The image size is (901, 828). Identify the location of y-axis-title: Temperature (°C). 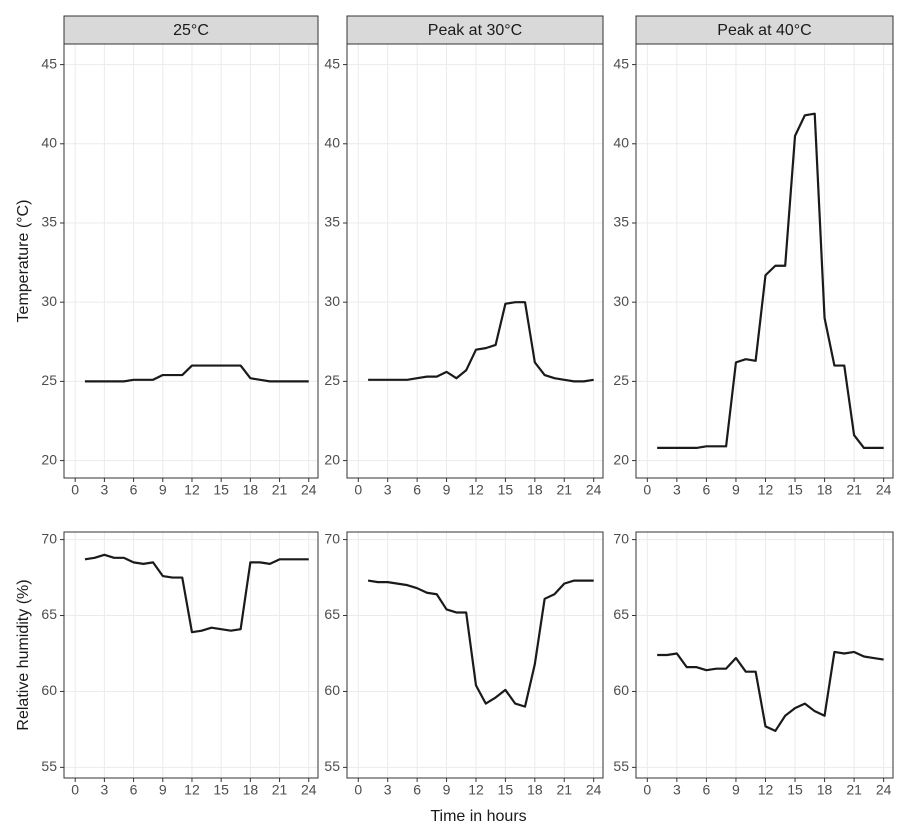
(23, 261).